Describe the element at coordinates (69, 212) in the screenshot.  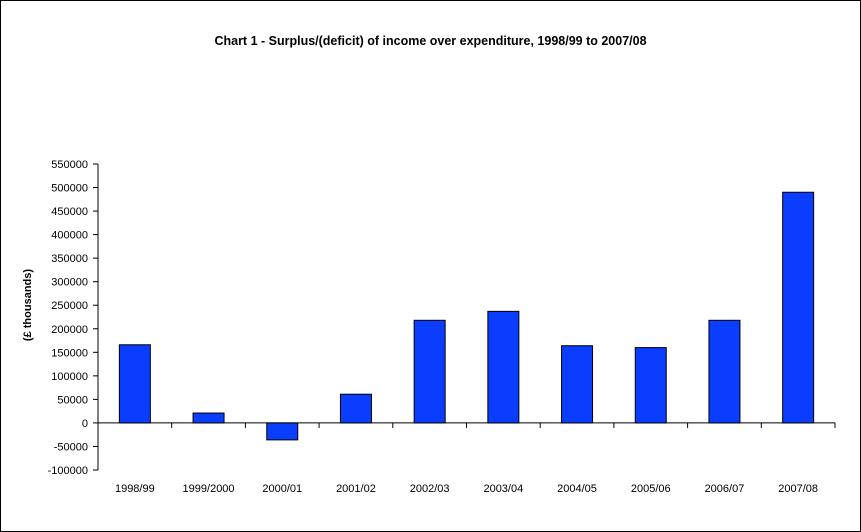
I see `y-tick-label: 450000` at that location.